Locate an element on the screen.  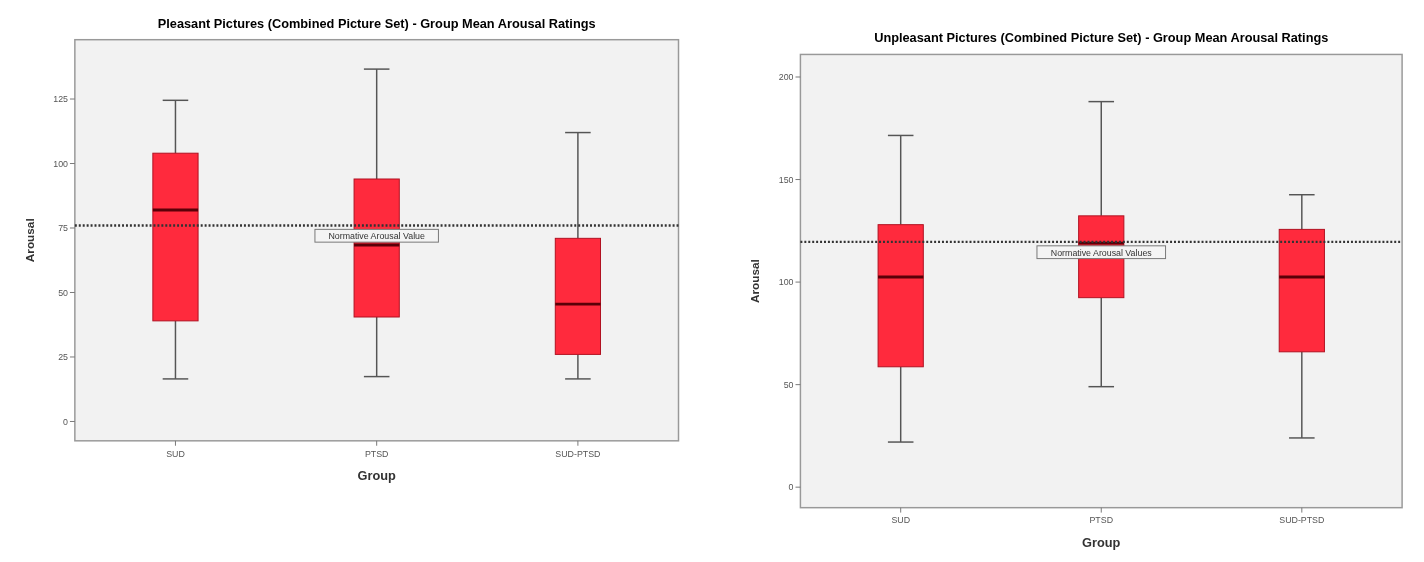
y-tick-label: 125 is located at coordinates (61, 99).